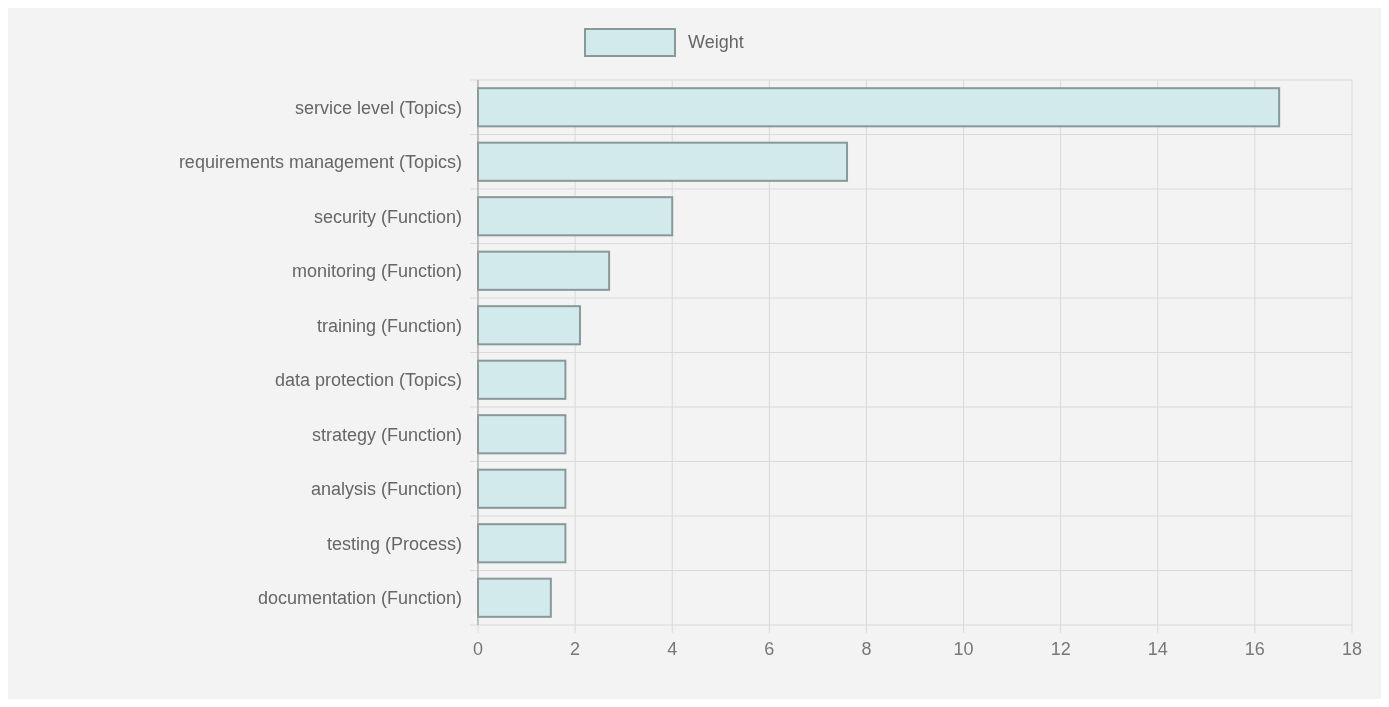  I want to click on x-tick-label: 2, so click(575, 649).